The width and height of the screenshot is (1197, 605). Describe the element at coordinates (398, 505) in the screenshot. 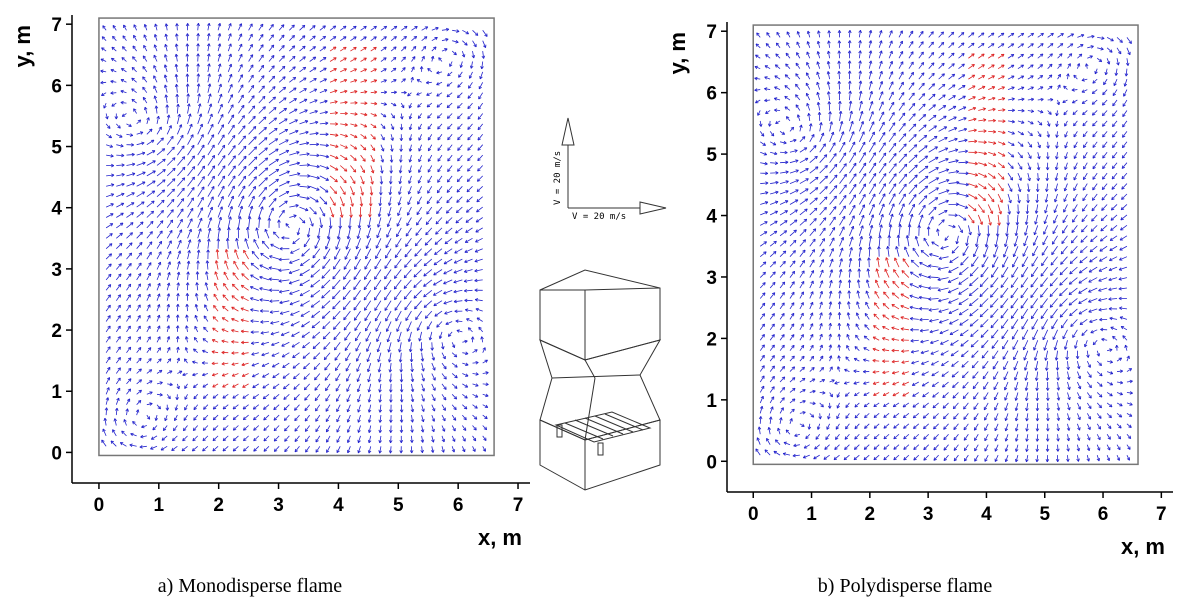

I see `x-tick-label: 5` at that location.